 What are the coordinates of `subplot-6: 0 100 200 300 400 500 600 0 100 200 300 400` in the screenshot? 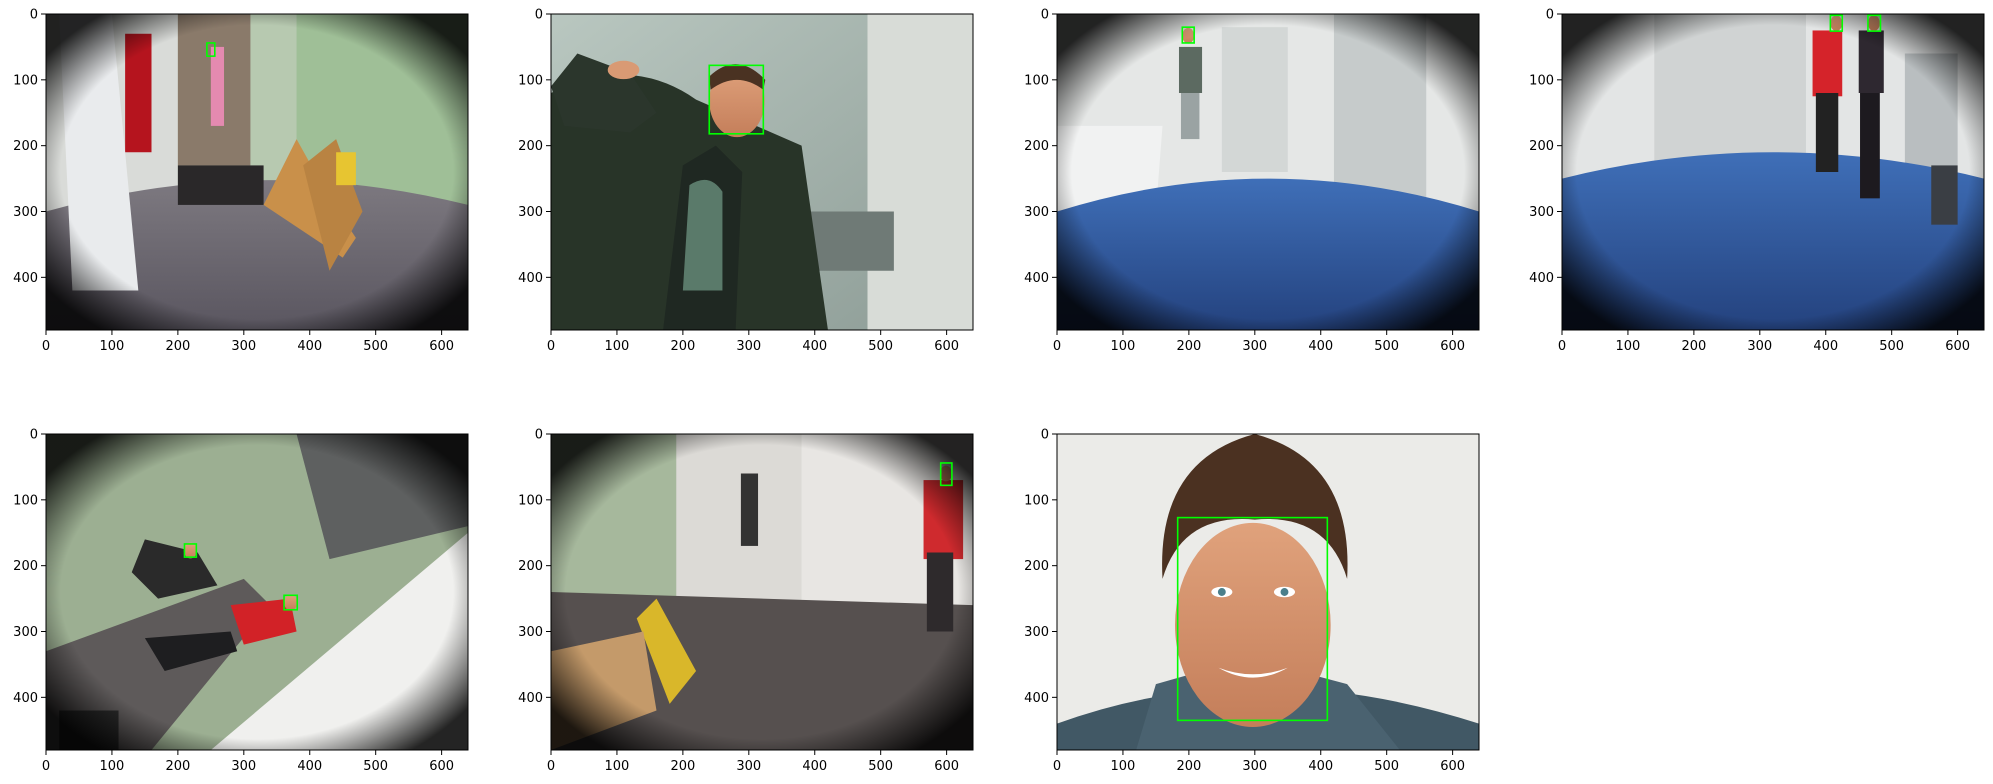 It's located at (746, 601).